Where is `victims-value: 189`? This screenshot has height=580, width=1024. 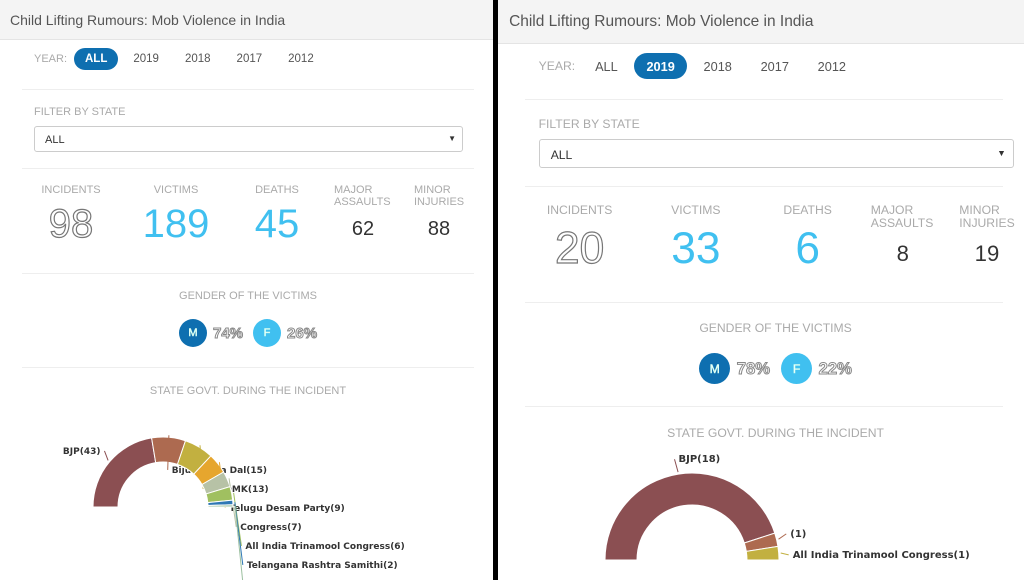
victims-value: 189 is located at coordinates (176, 224).